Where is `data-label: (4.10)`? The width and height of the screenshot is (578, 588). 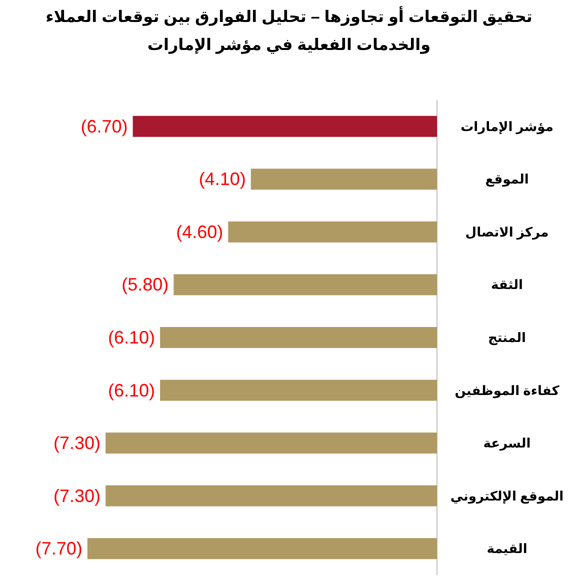
data-label: (4.10) is located at coordinates (222, 179).